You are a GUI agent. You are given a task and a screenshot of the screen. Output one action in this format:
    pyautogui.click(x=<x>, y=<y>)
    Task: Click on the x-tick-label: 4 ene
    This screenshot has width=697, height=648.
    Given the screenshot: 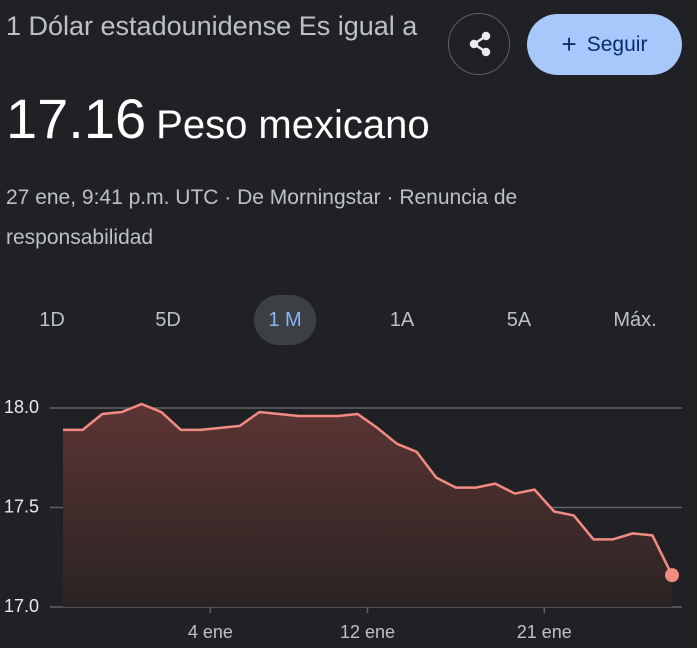 What is the action you would take?
    pyautogui.click(x=210, y=632)
    